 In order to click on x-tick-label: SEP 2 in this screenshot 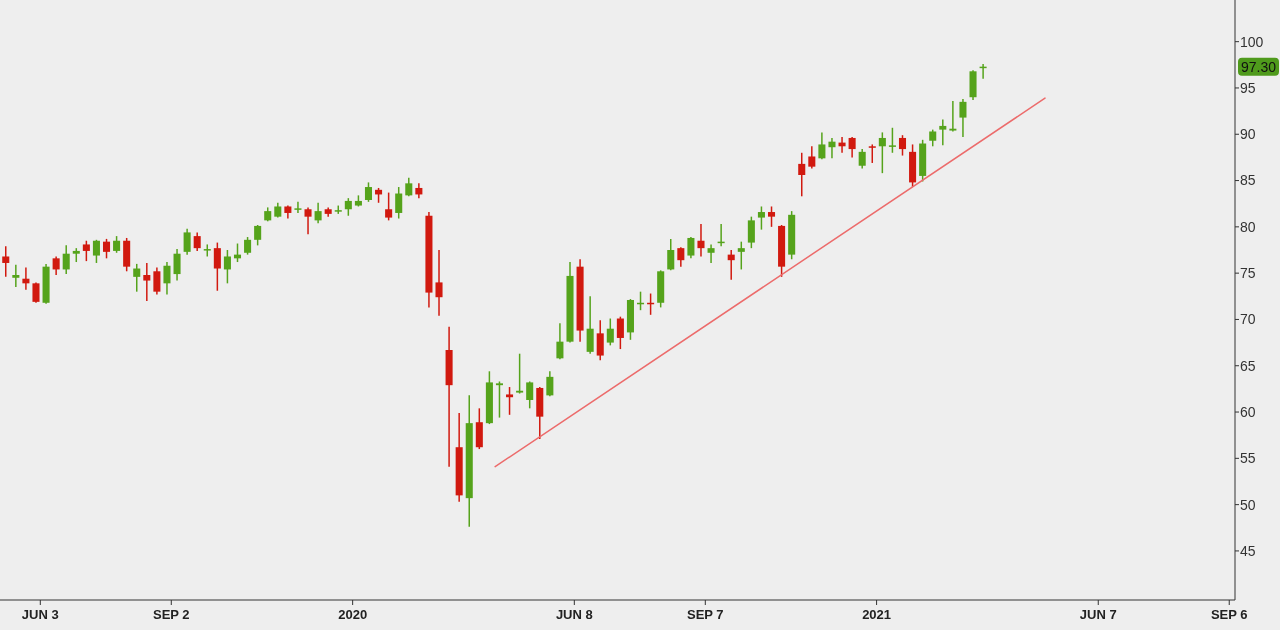, I will do `click(171, 614)`.